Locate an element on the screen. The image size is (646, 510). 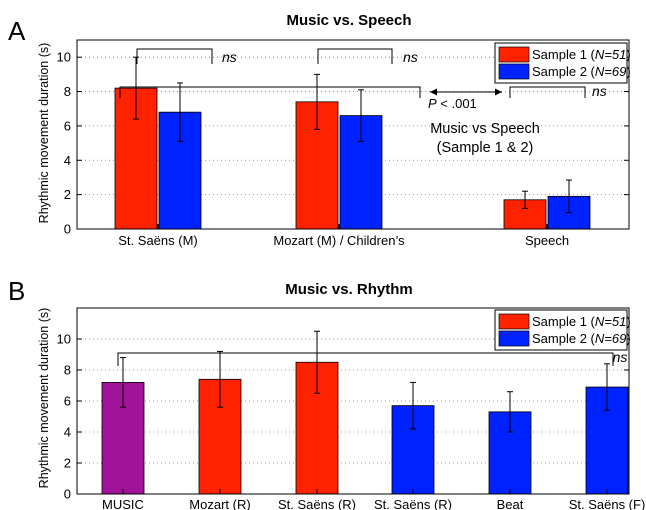
panel-b-ytick-label: 4 is located at coordinates (67, 432).